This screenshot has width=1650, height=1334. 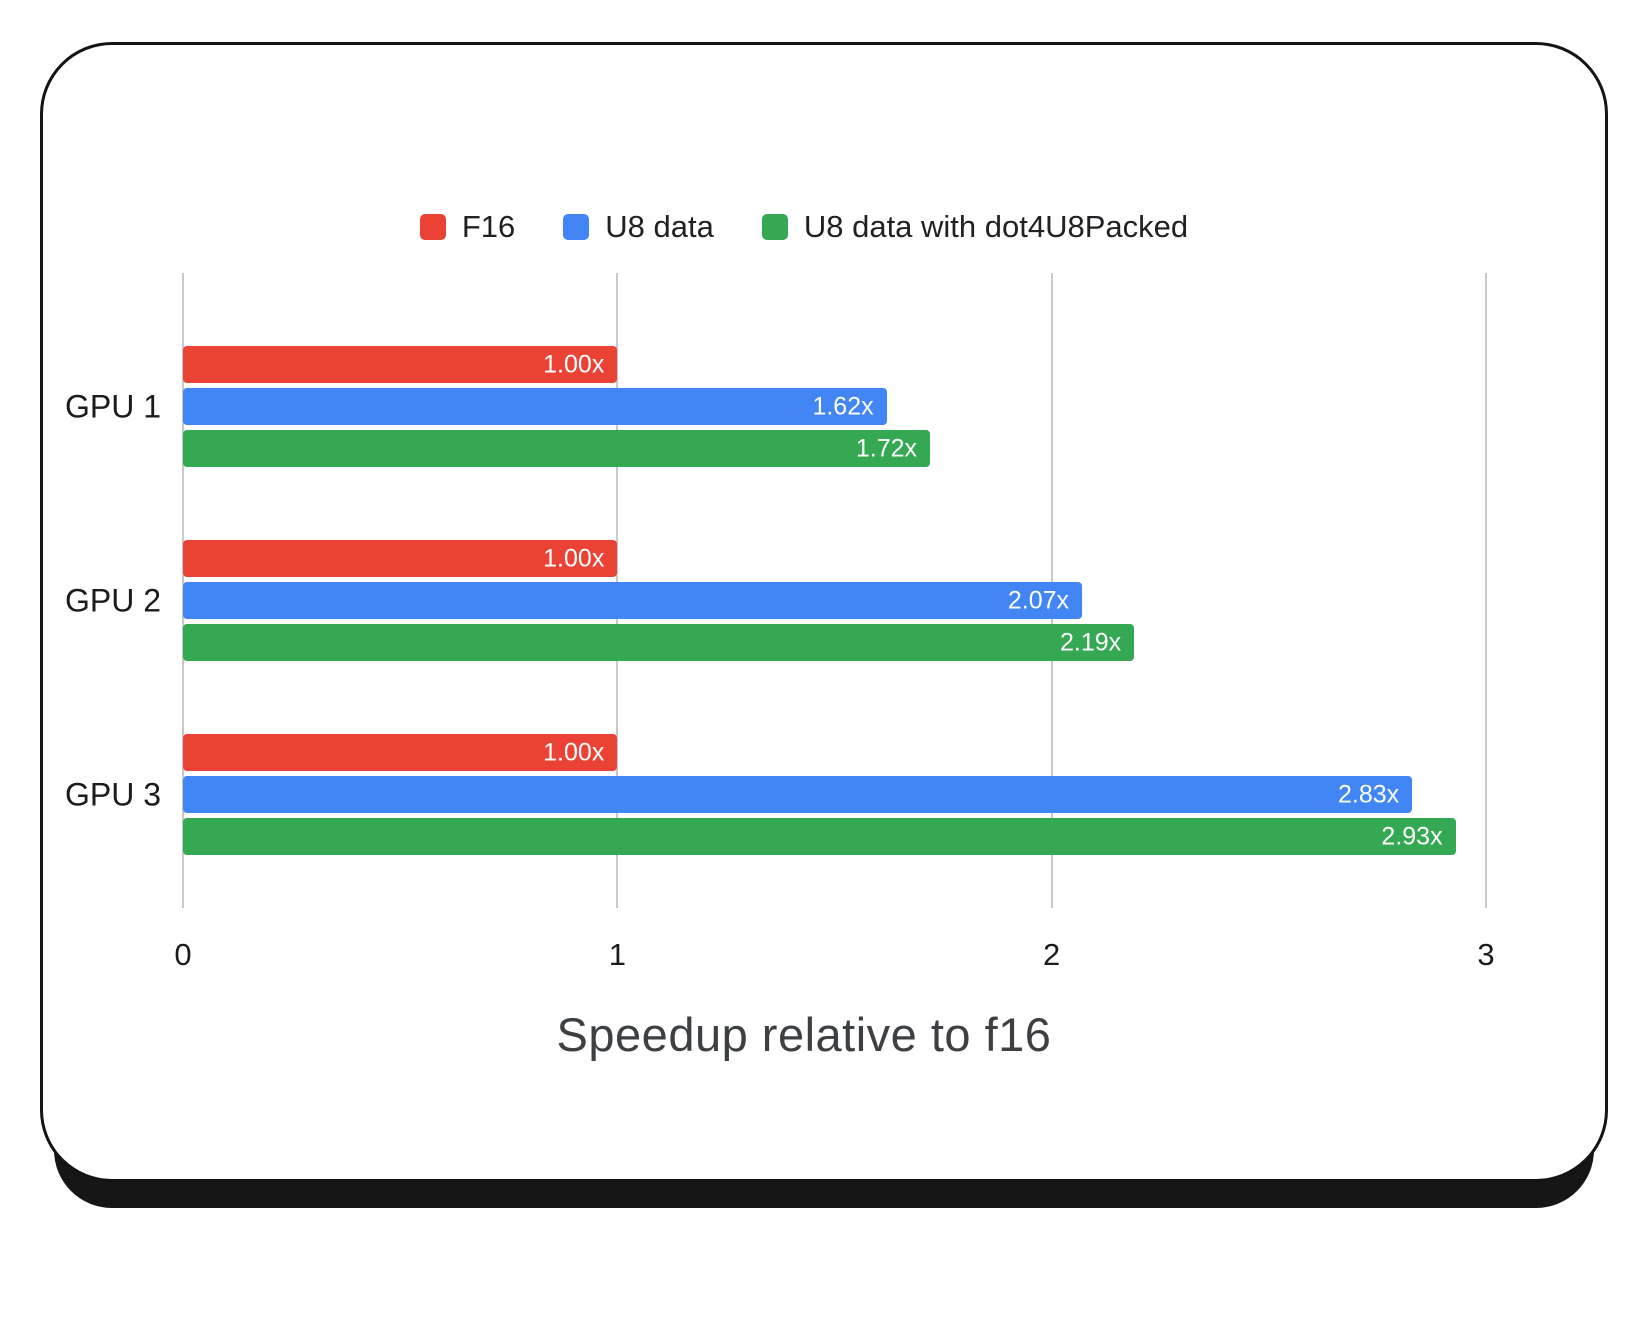 I want to click on bar: 2.07x, so click(x=633, y=600).